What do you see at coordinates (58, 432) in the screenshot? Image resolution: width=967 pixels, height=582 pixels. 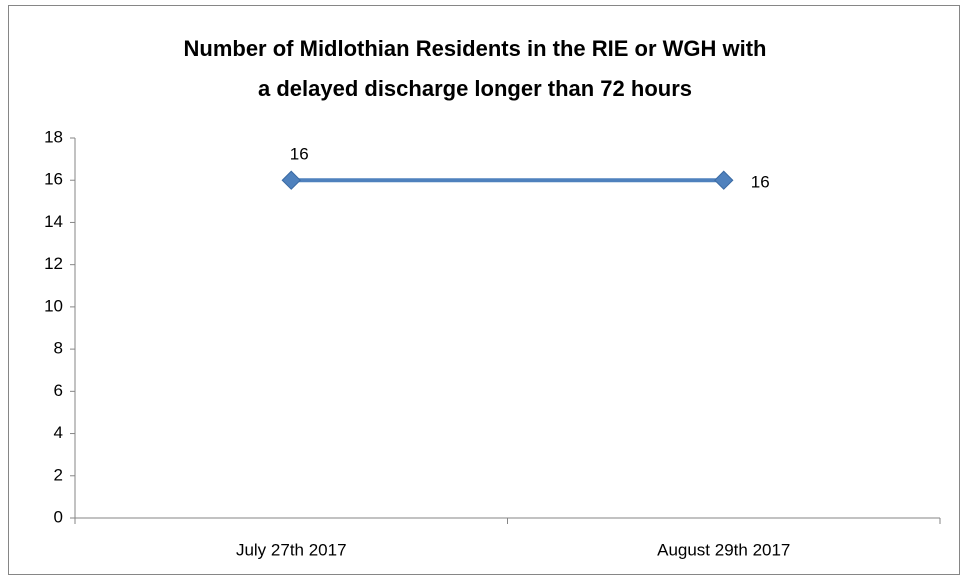 I see `y-tick-label: 4` at bounding box center [58, 432].